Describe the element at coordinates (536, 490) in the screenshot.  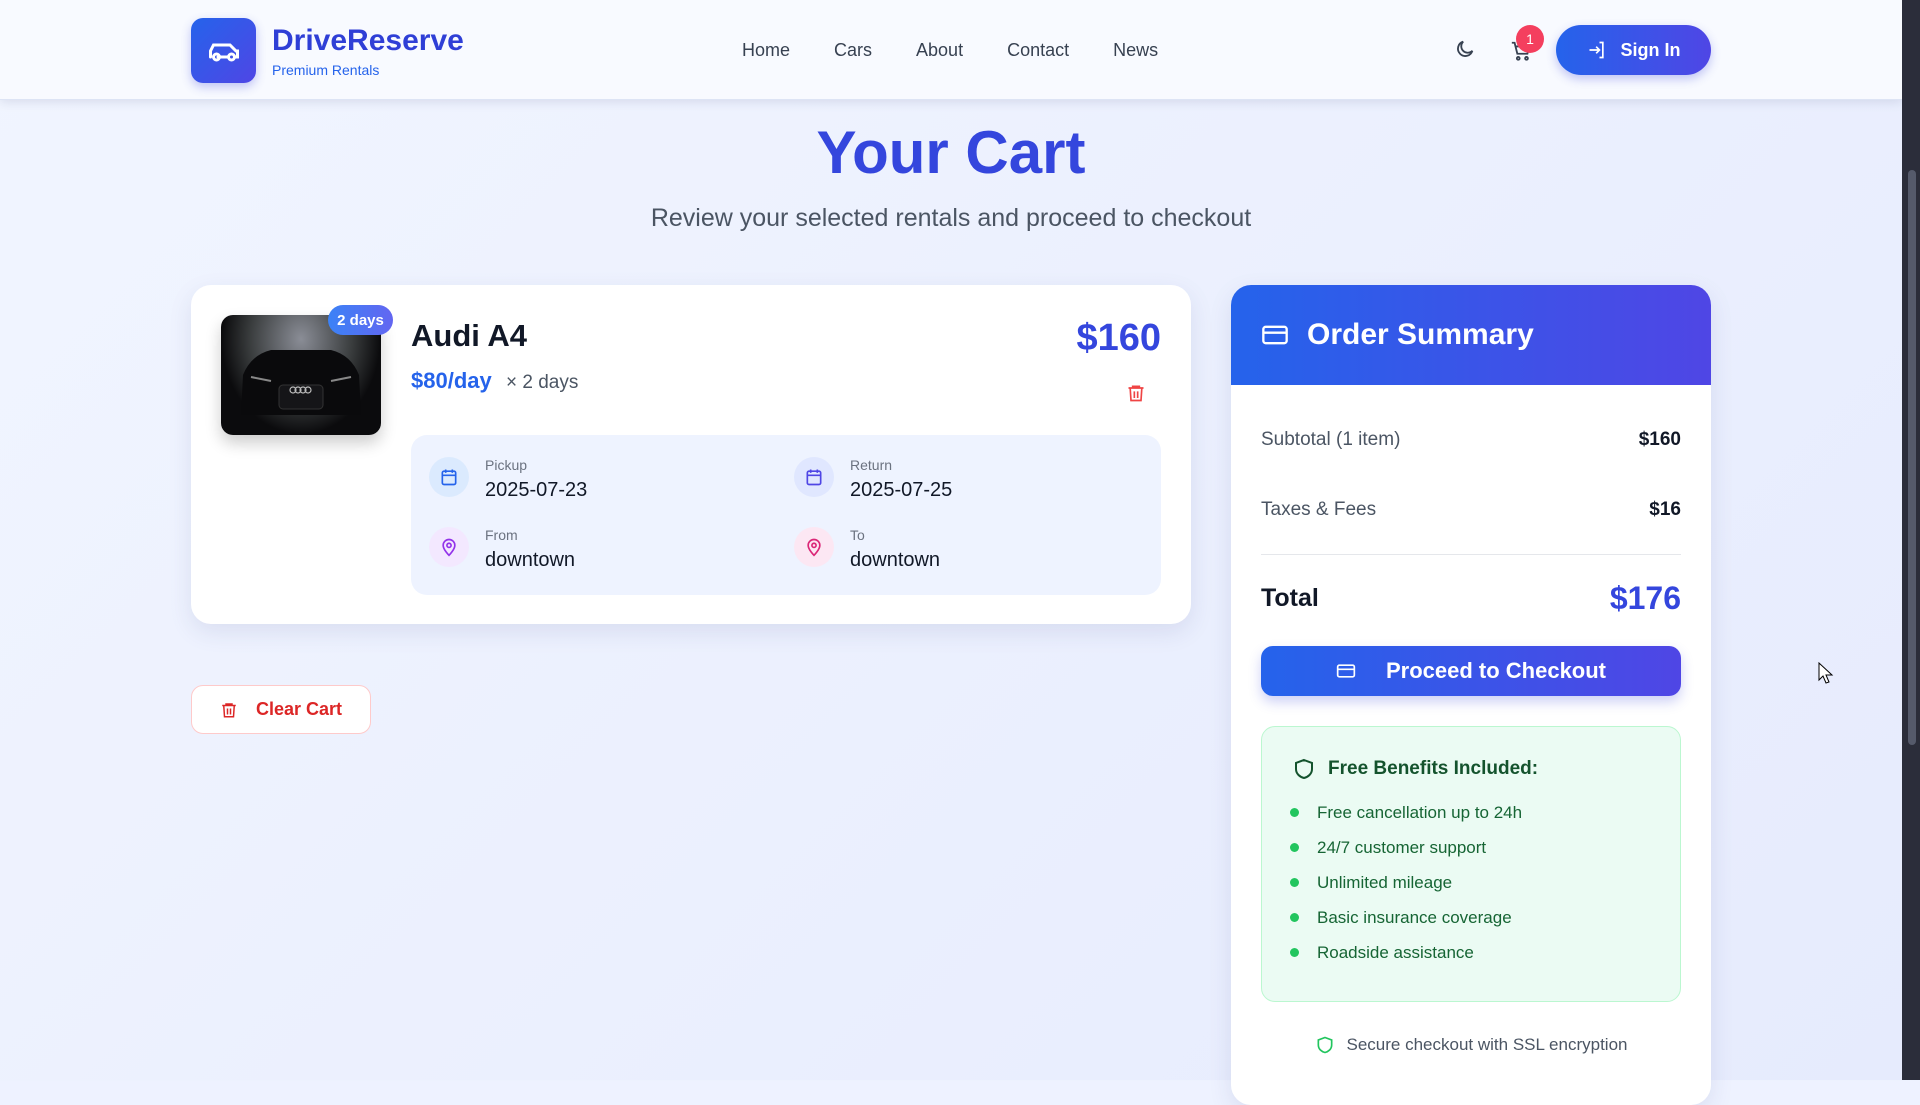
I see `pickup-value: 2025-07-23` at that location.